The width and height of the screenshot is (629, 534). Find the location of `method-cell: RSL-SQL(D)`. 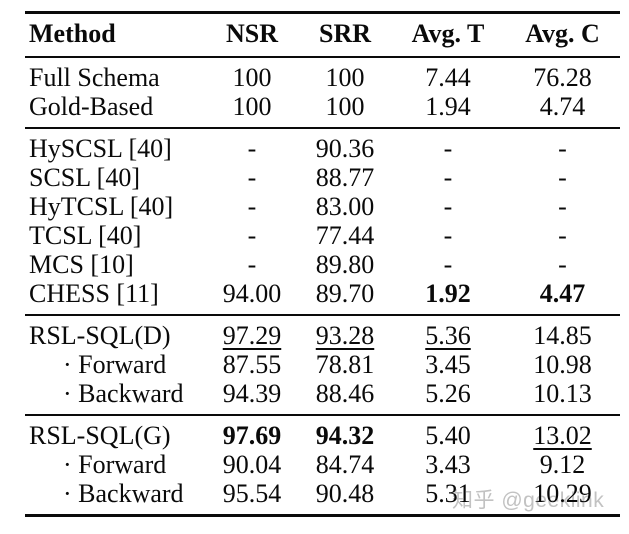

method-cell: RSL-SQL(D) is located at coordinates (100, 335).